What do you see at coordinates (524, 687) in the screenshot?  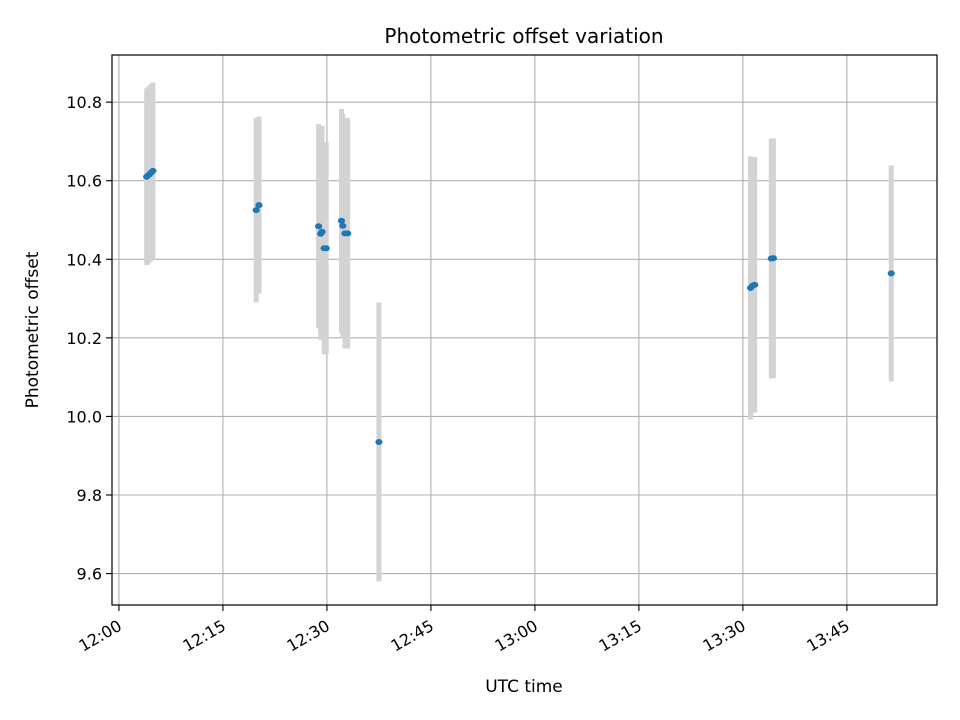 I see `x-axis-label: UTC time` at bounding box center [524, 687].